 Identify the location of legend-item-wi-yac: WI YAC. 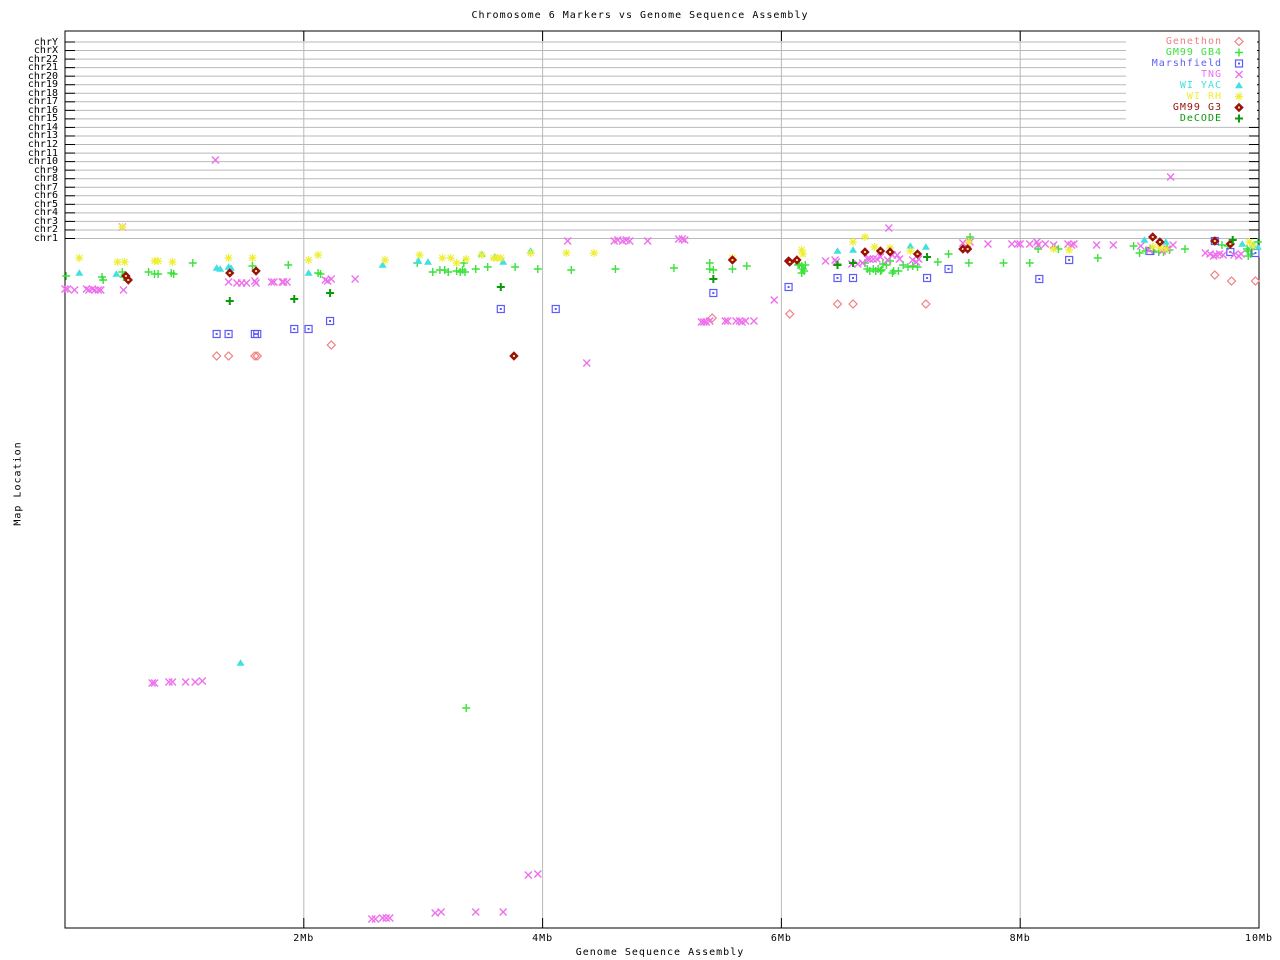
(1190, 85).